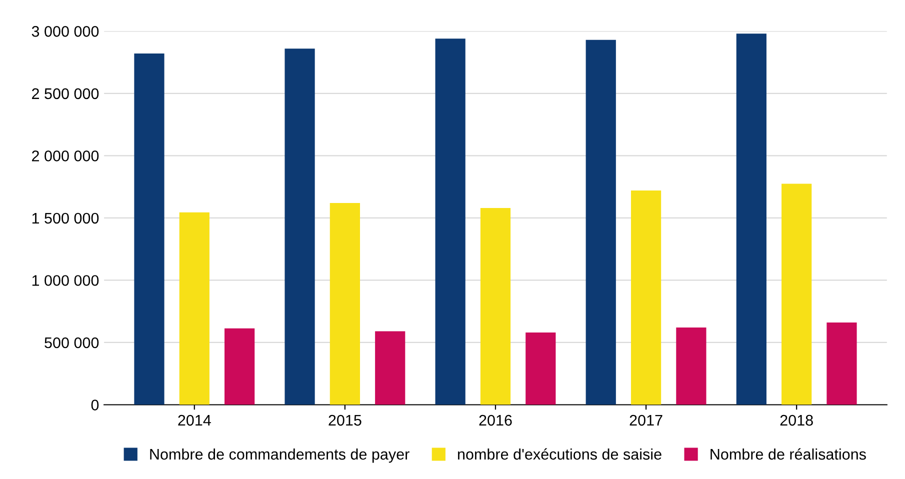  Describe the element at coordinates (560, 454) in the screenshot. I see `legend-label: nombre d'exécutions de saisie` at that location.